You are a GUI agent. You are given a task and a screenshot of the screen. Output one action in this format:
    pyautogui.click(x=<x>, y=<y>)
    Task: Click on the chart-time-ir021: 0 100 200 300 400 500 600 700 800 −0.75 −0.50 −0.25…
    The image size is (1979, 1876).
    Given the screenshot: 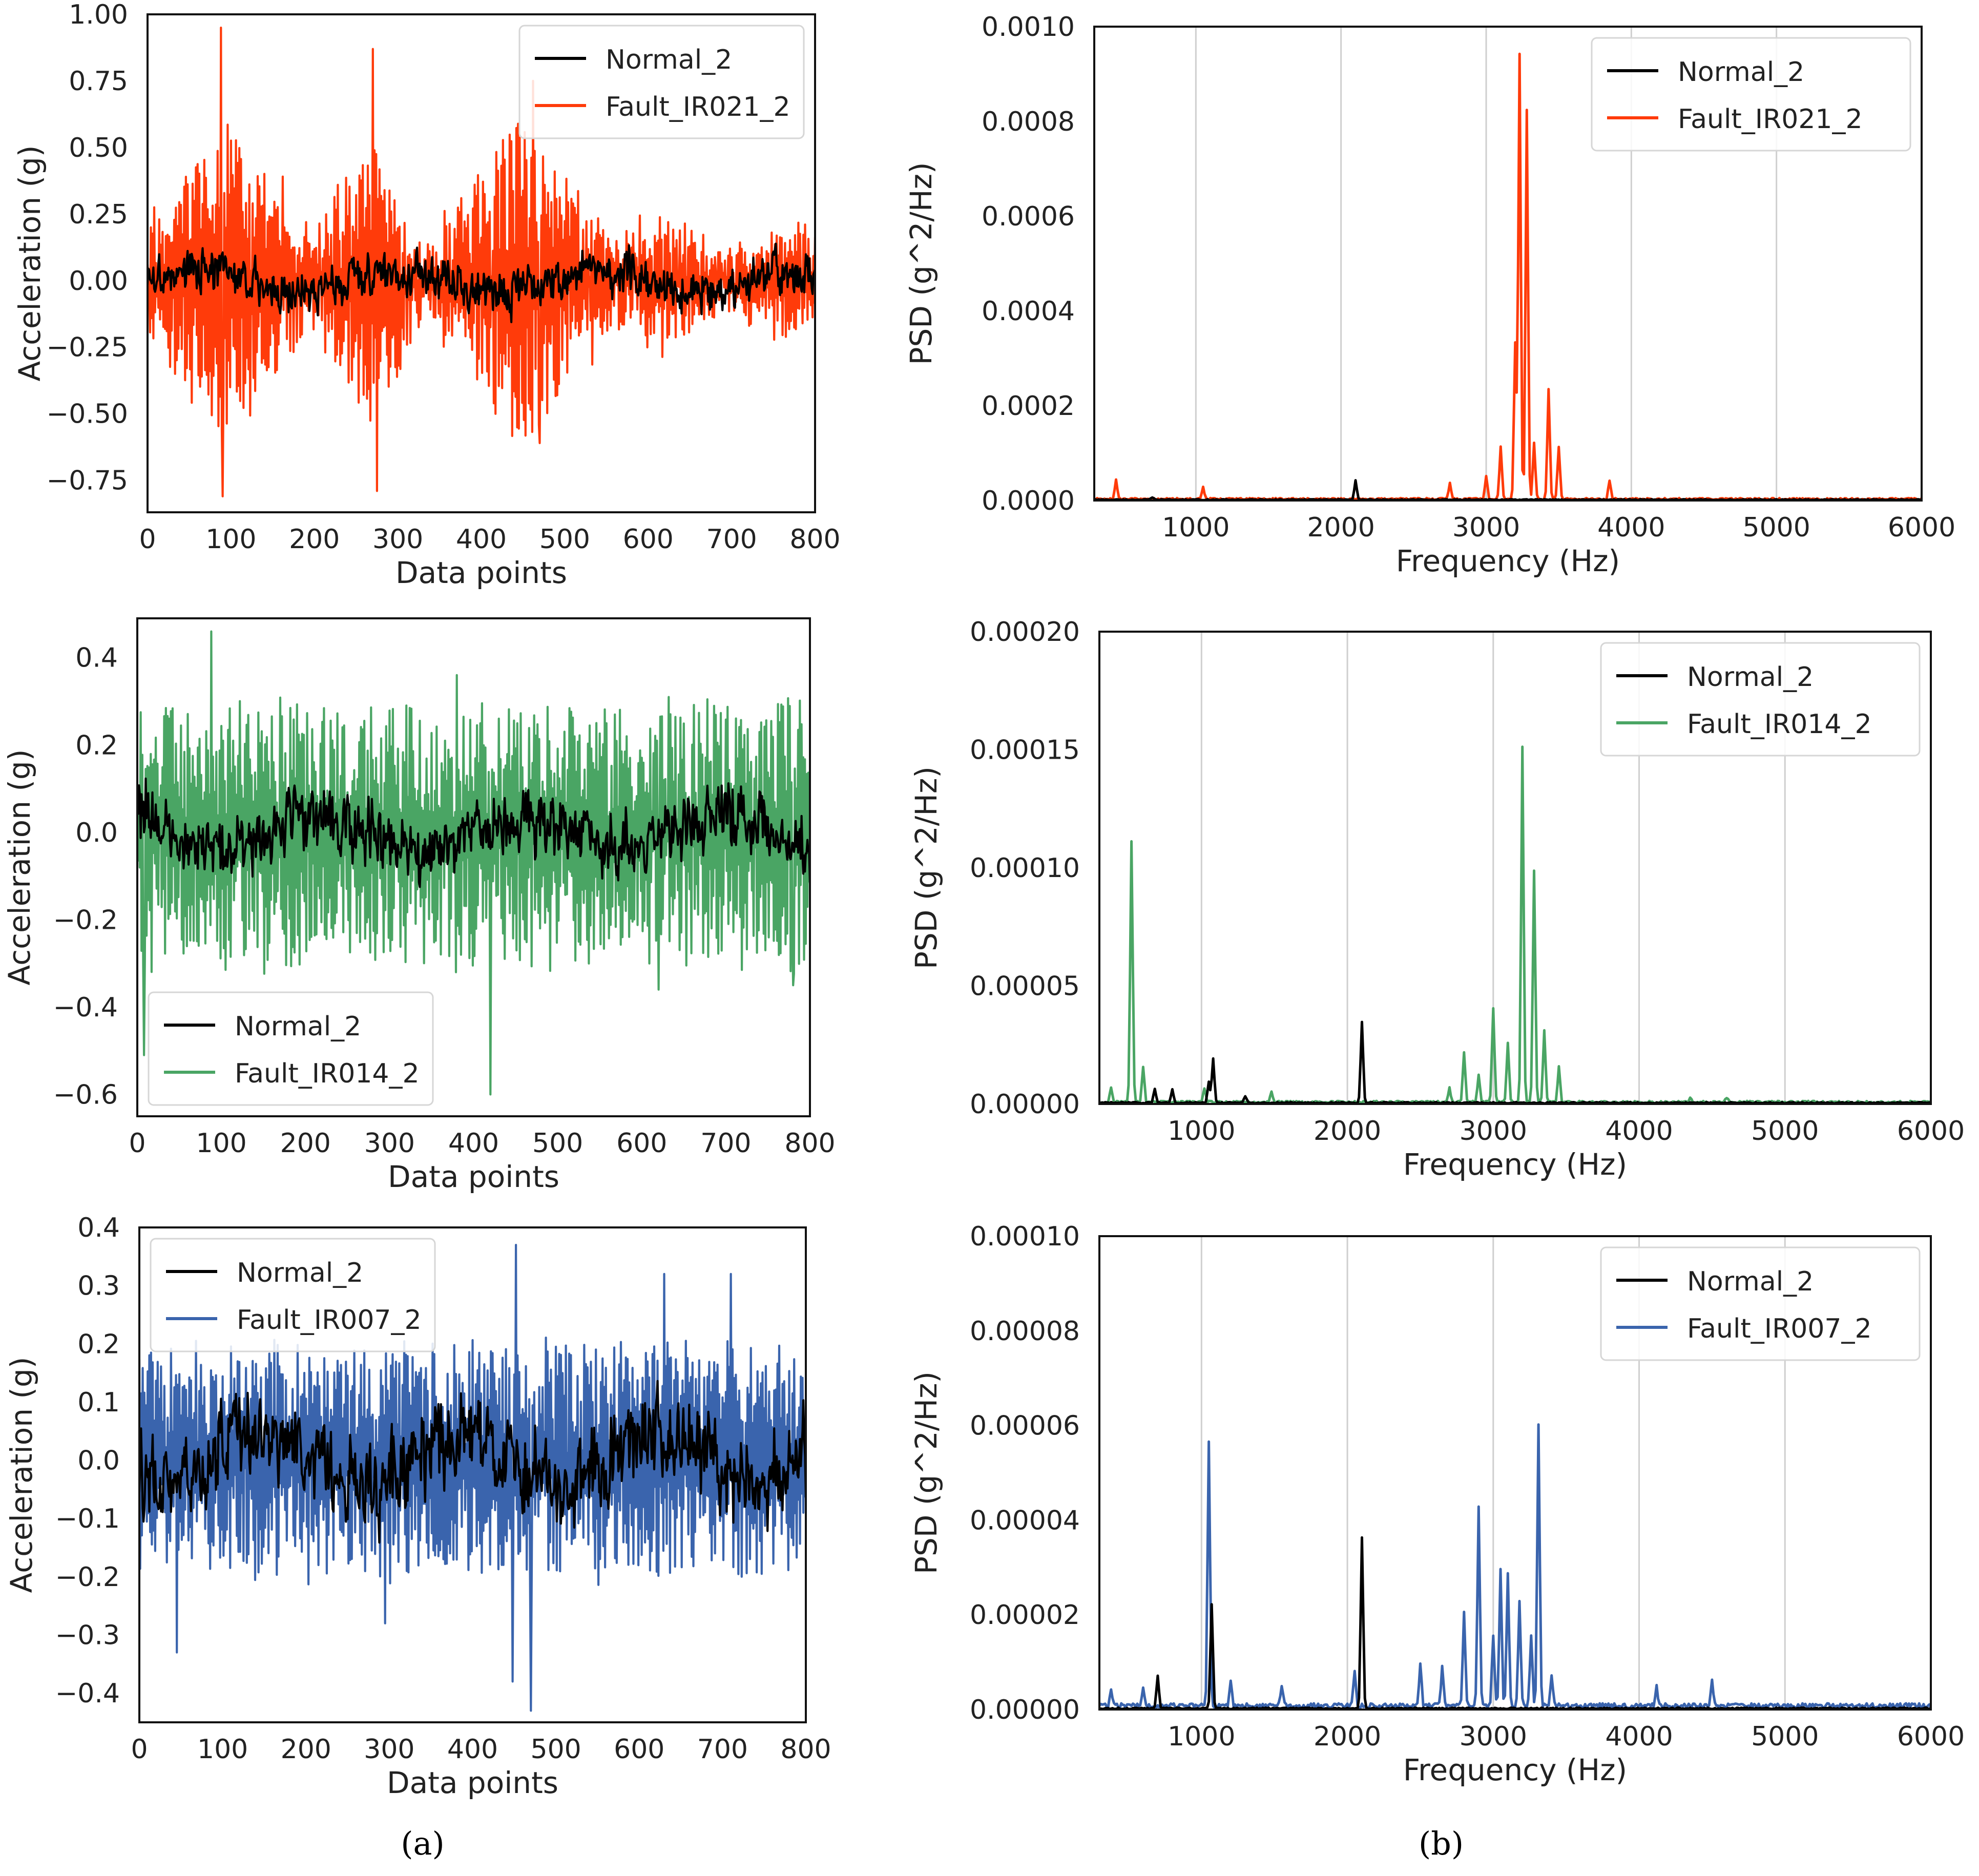 What is the action you would take?
    pyautogui.click(x=426, y=295)
    